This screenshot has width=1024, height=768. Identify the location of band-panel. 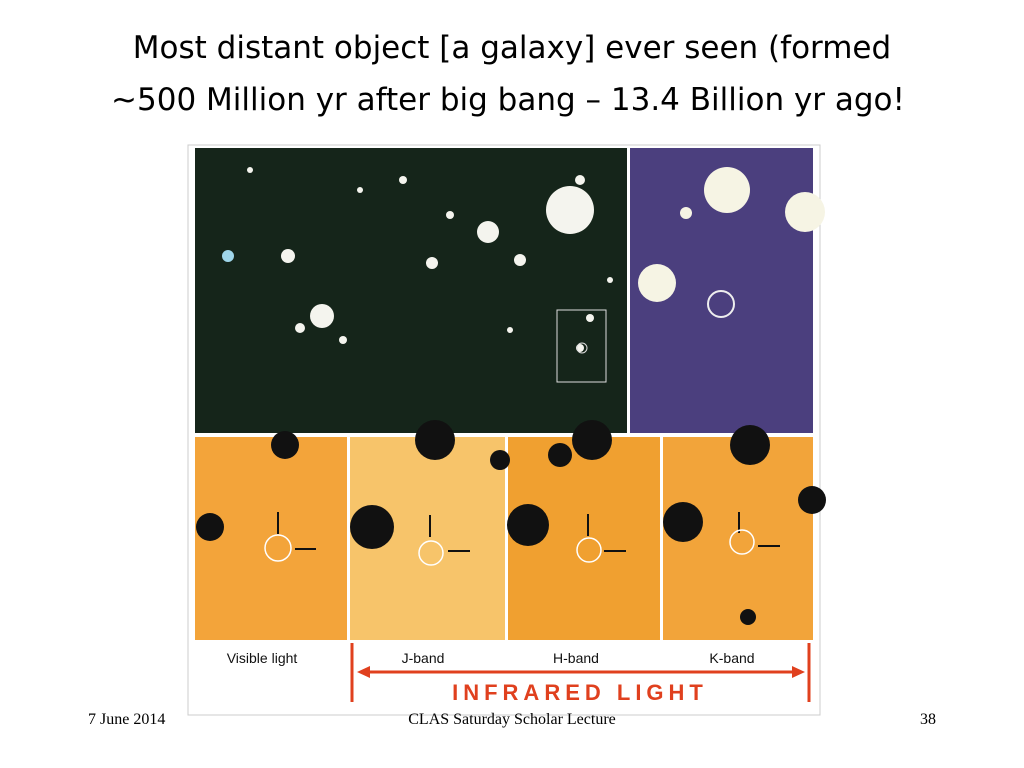
(271, 538).